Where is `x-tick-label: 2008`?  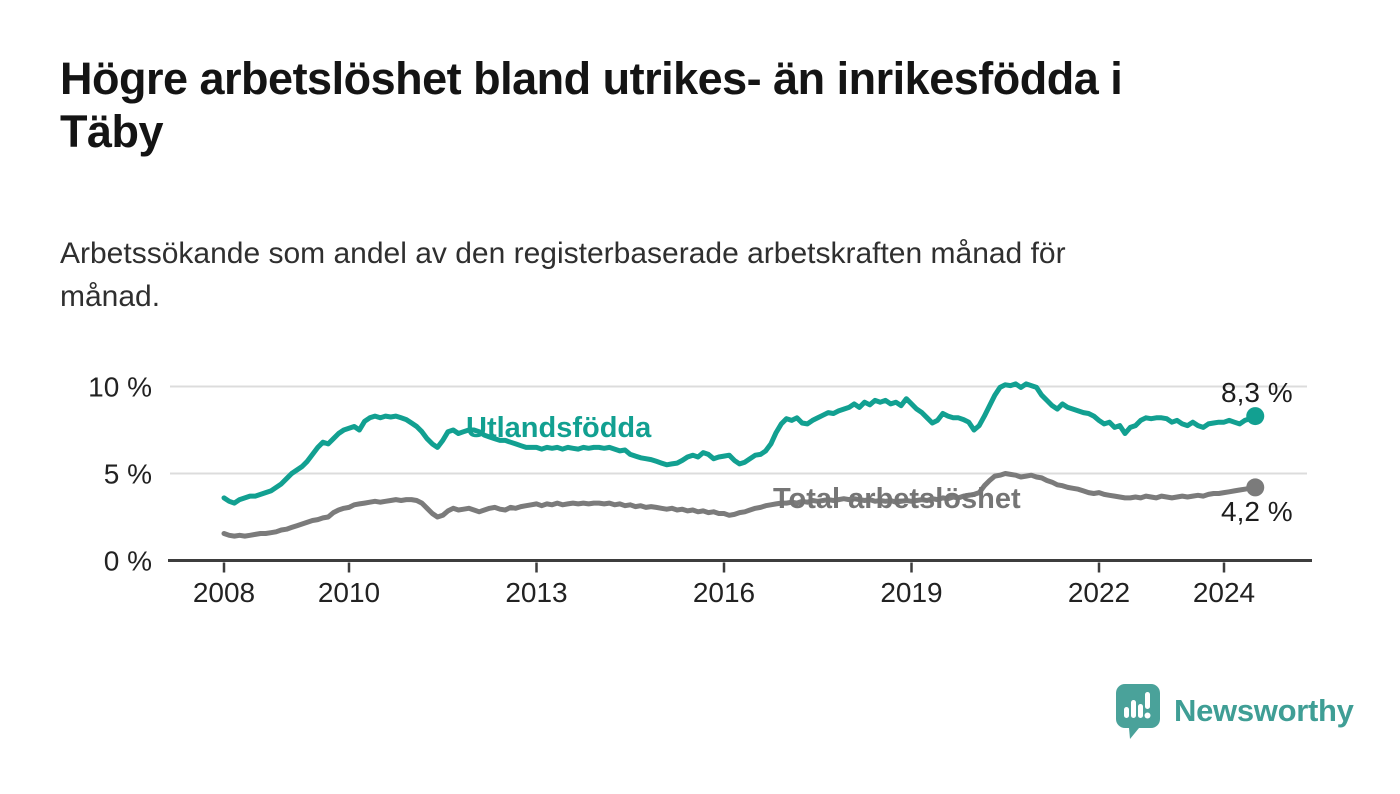 x-tick-label: 2008 is located at coordinates (224, 592).